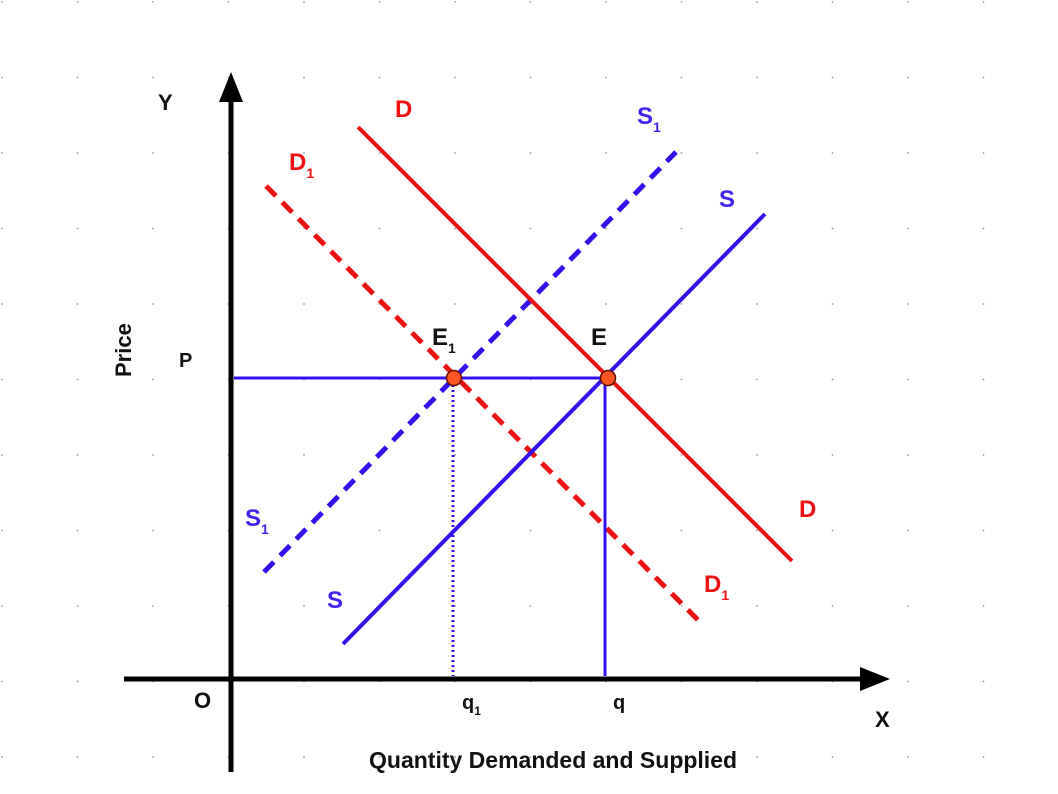  Describe the element at coordinates (403, 109) in the screenshot. I see `d-label-top: D` at that location.